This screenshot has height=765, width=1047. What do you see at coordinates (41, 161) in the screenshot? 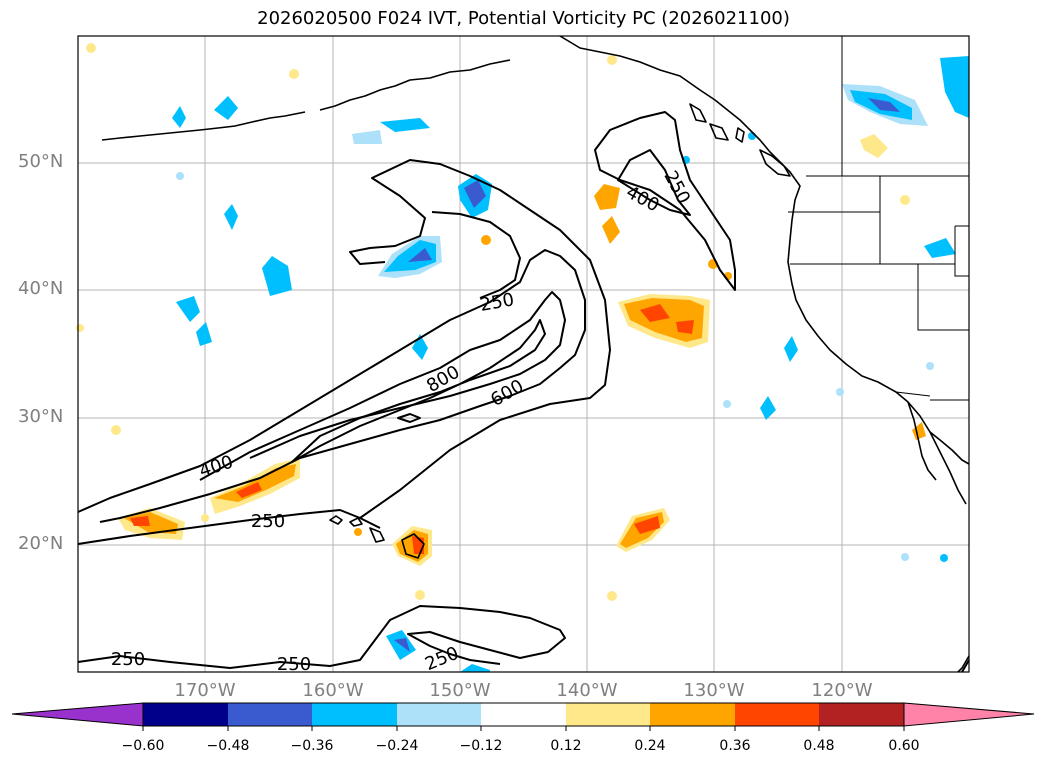
I see `lat-tick-label: 50°N` at bounding box center [41, 161].